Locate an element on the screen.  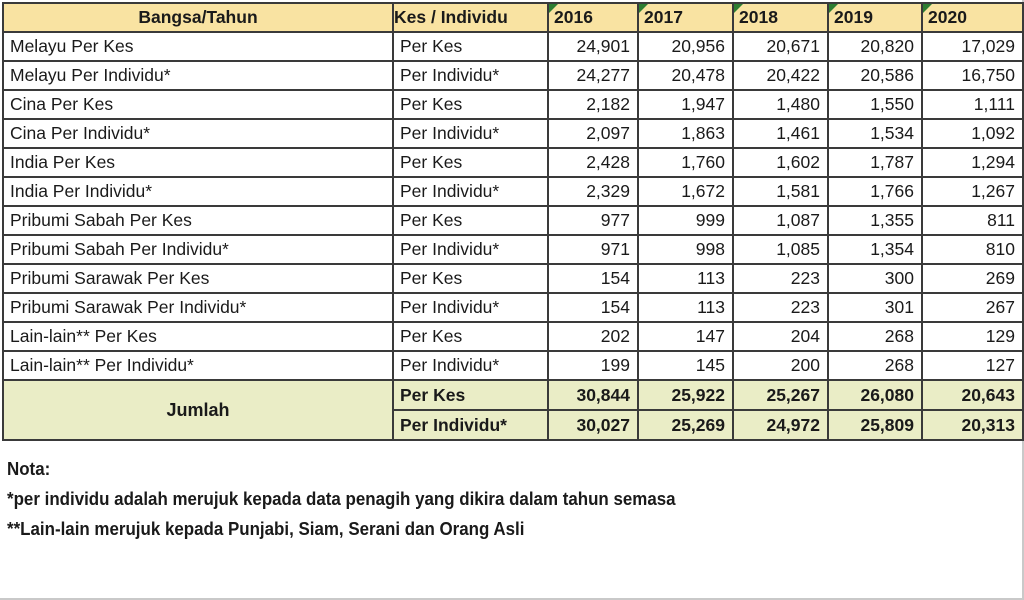
cell-race: Cina Per Kes is located at coordinates (198, 104).